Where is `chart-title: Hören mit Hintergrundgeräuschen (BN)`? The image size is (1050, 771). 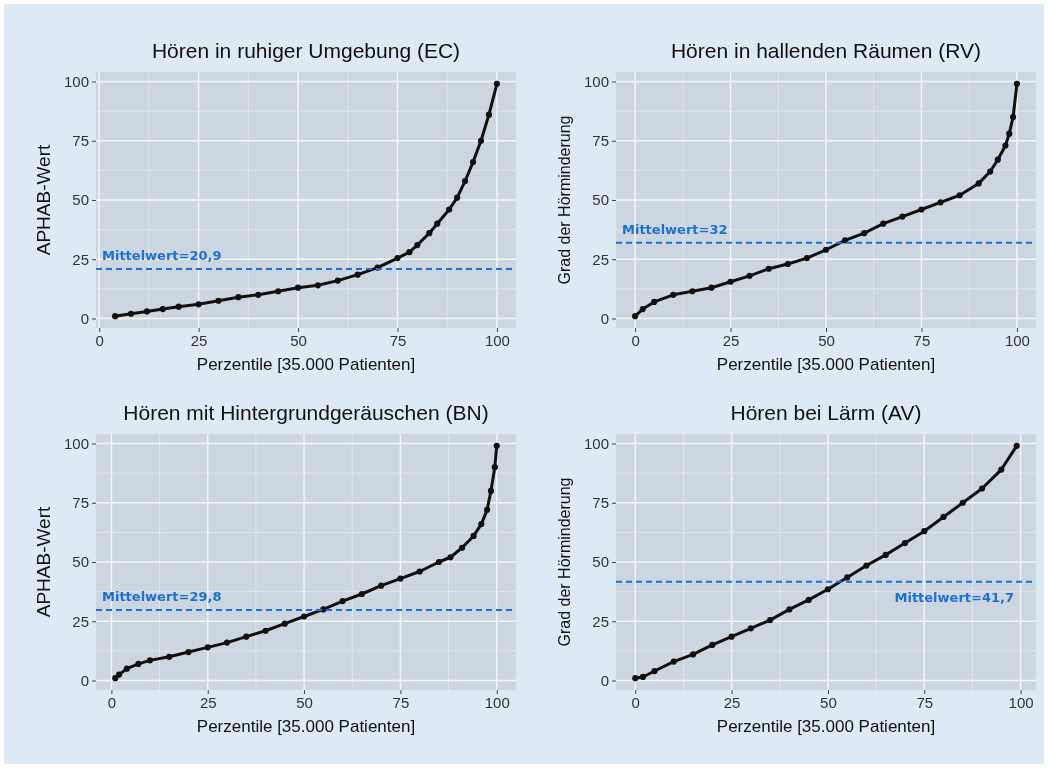 chart-title: Hören mit Hintergrundgeräuschen (BN) is located at coordinates (306, 412).